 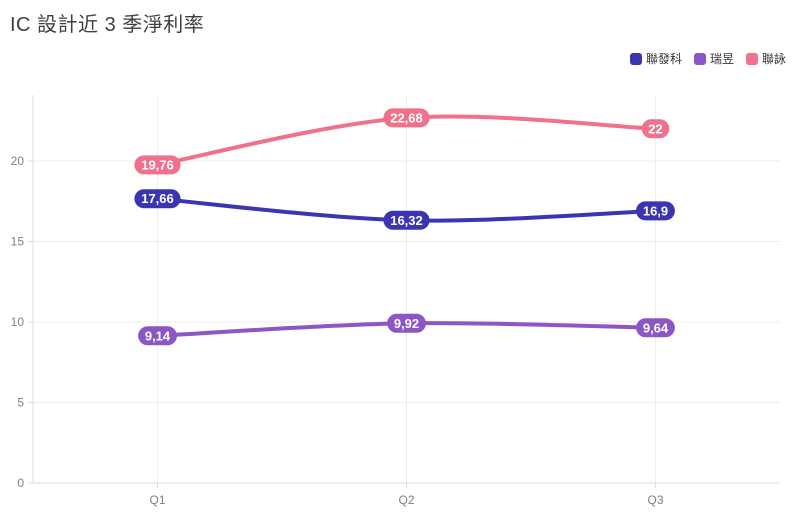 I want to click on data-point-聯詠-Q2: 22,68, so click(x=406, y=118).